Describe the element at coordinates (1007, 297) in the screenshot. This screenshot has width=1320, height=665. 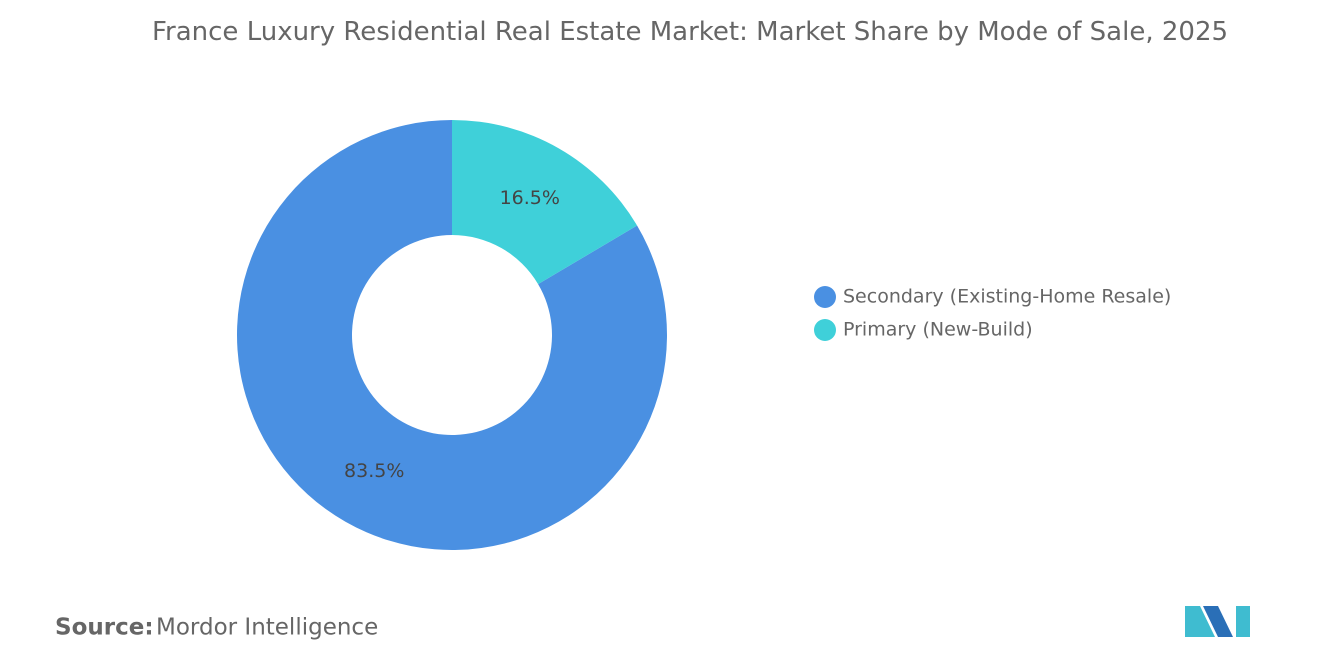
I see `legend-label: Secondary (Existing-Home Resale)` at that location.